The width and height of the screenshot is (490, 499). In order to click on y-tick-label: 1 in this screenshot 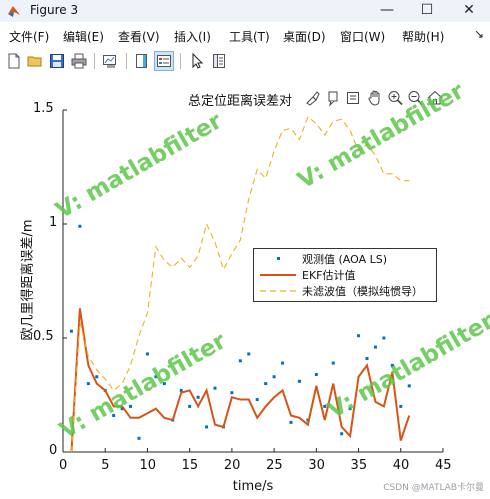, I will do `click(53, 222)`.